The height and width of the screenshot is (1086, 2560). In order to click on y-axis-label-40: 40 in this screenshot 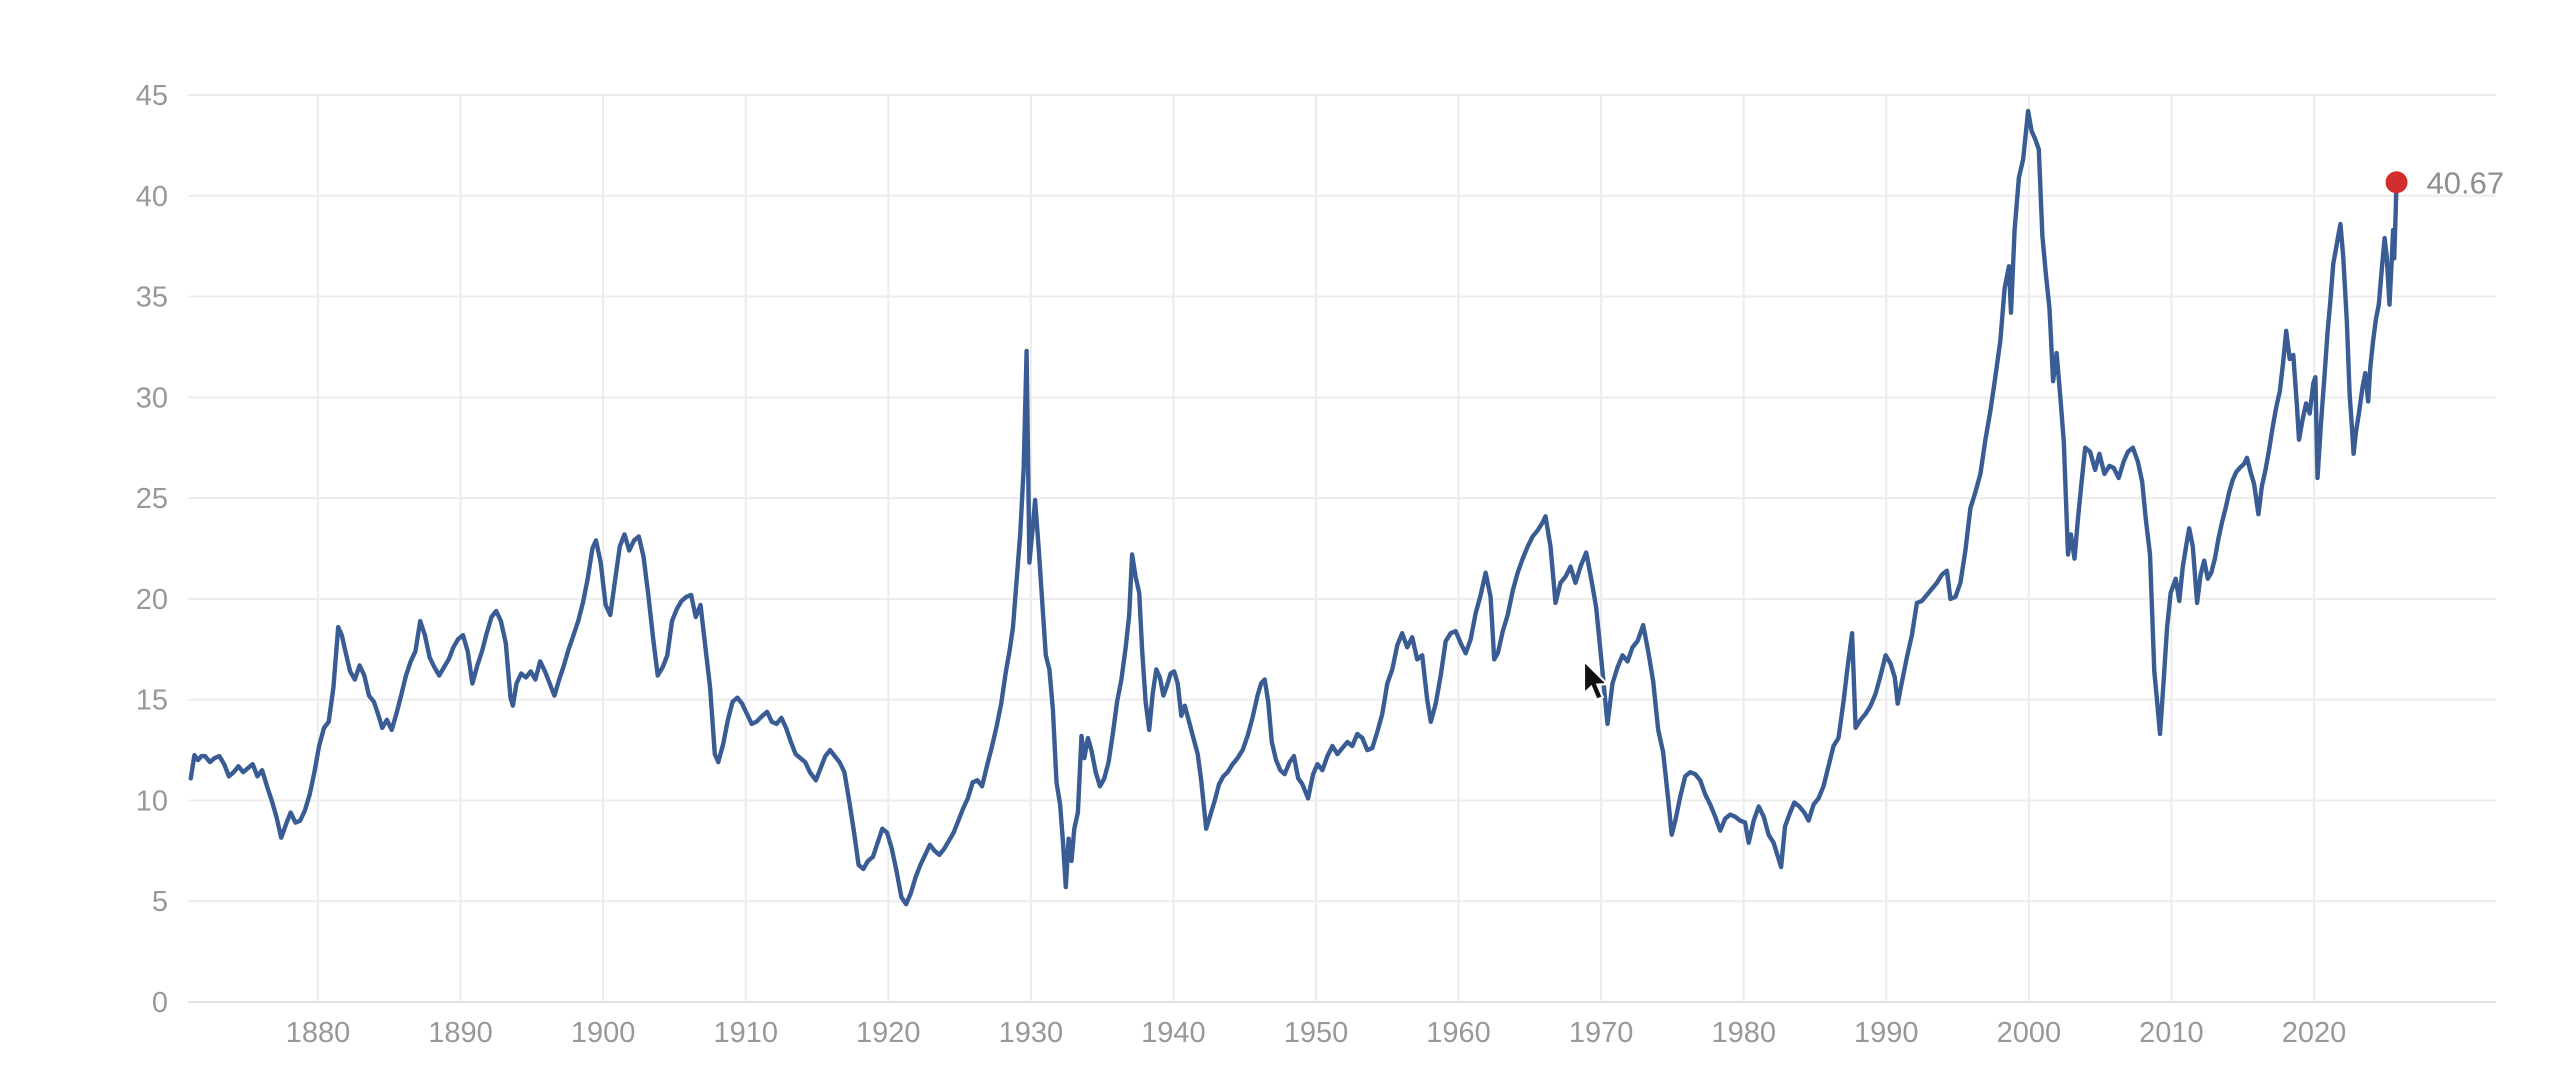, I will do `click(152, 197)`.